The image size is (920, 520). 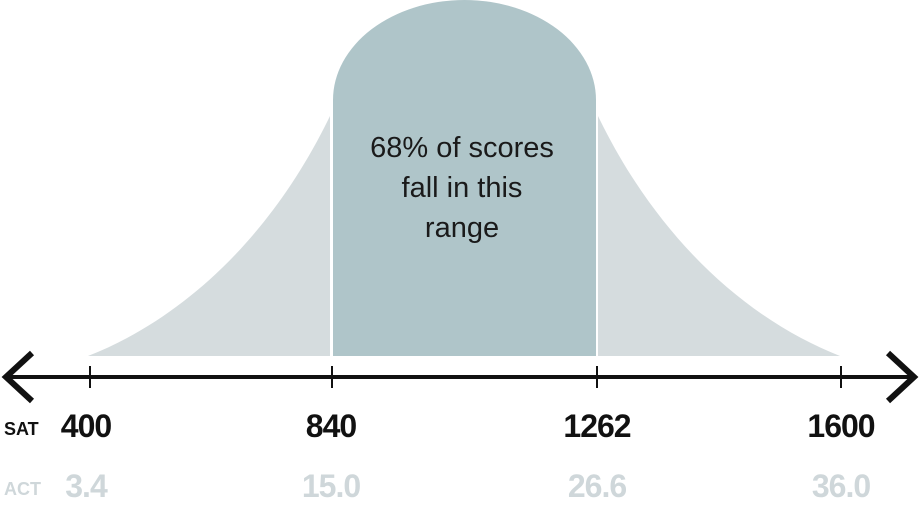 What do you see at coordinates (86, 426) in the screenshot?
I see `sat-tick-label: 400` at bounding box center [86, 426].